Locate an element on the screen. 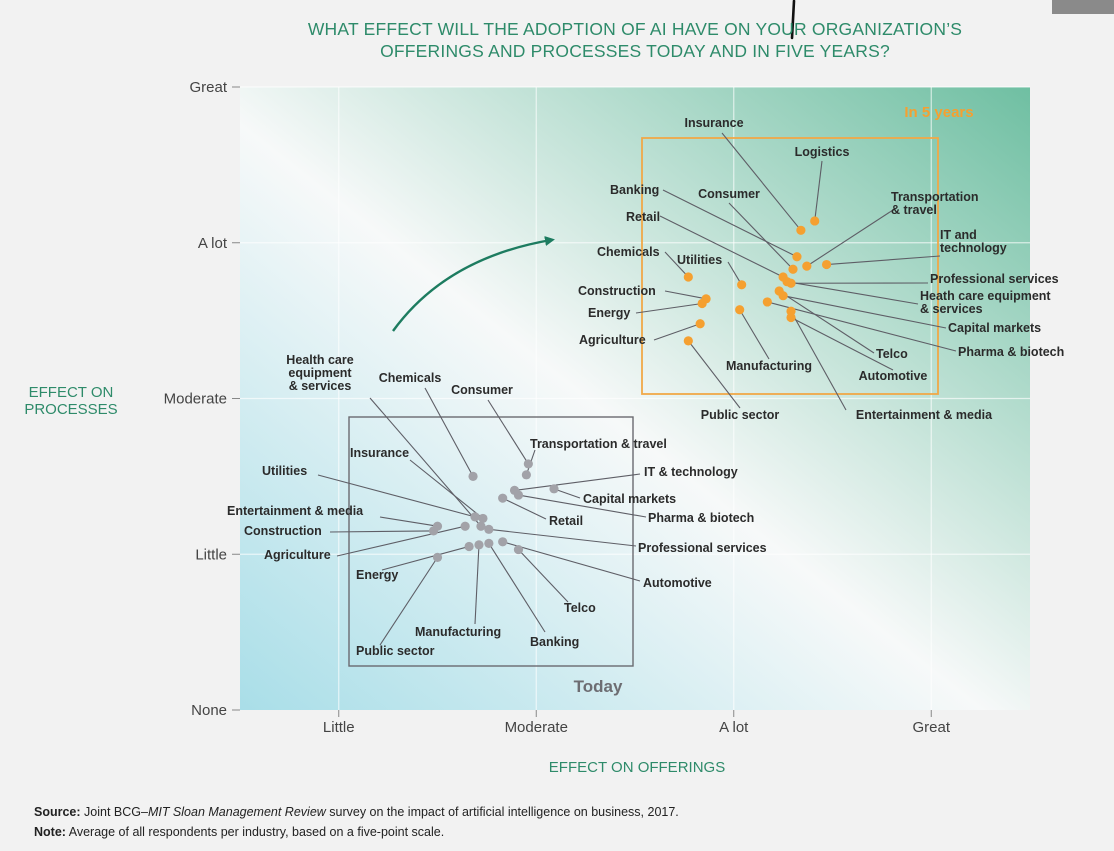  today-label-line: Construction is located at coordinates (283, 531).